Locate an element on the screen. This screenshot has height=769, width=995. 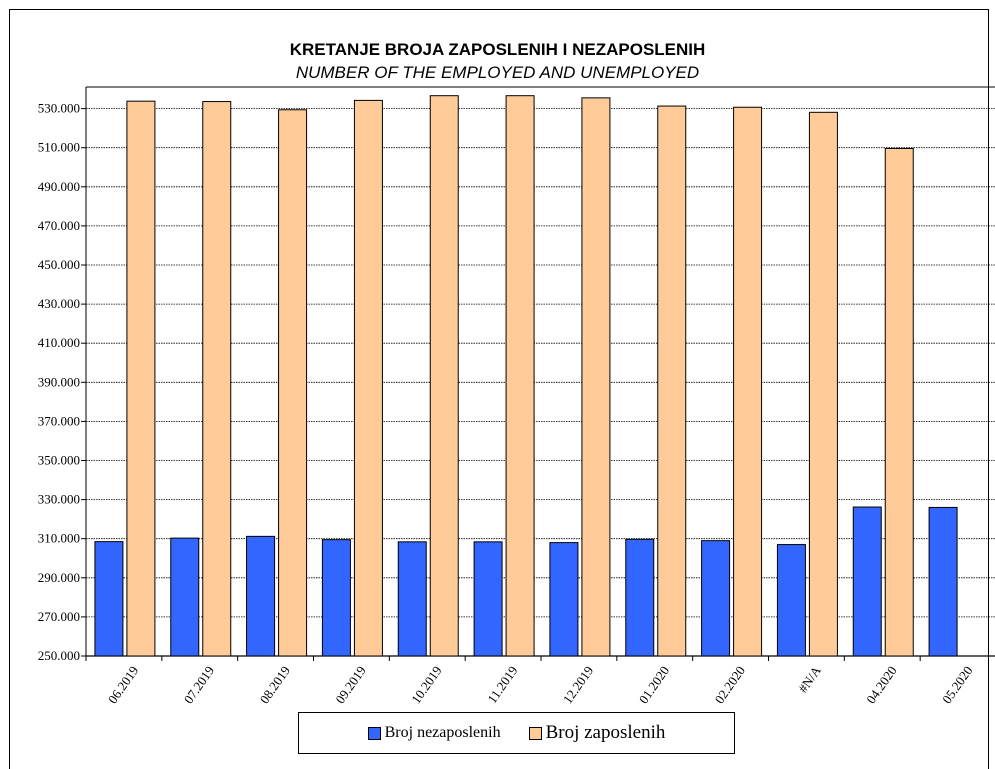
legend-item-unemployed: Broj nezaposlenih is located at coordinates (434, 733).